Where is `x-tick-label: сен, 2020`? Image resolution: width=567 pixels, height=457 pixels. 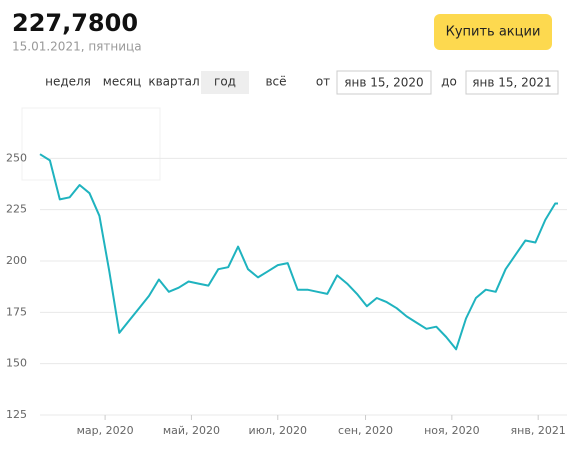 x-tick-label: сен, 2020 is located at coordinates (365, 430).